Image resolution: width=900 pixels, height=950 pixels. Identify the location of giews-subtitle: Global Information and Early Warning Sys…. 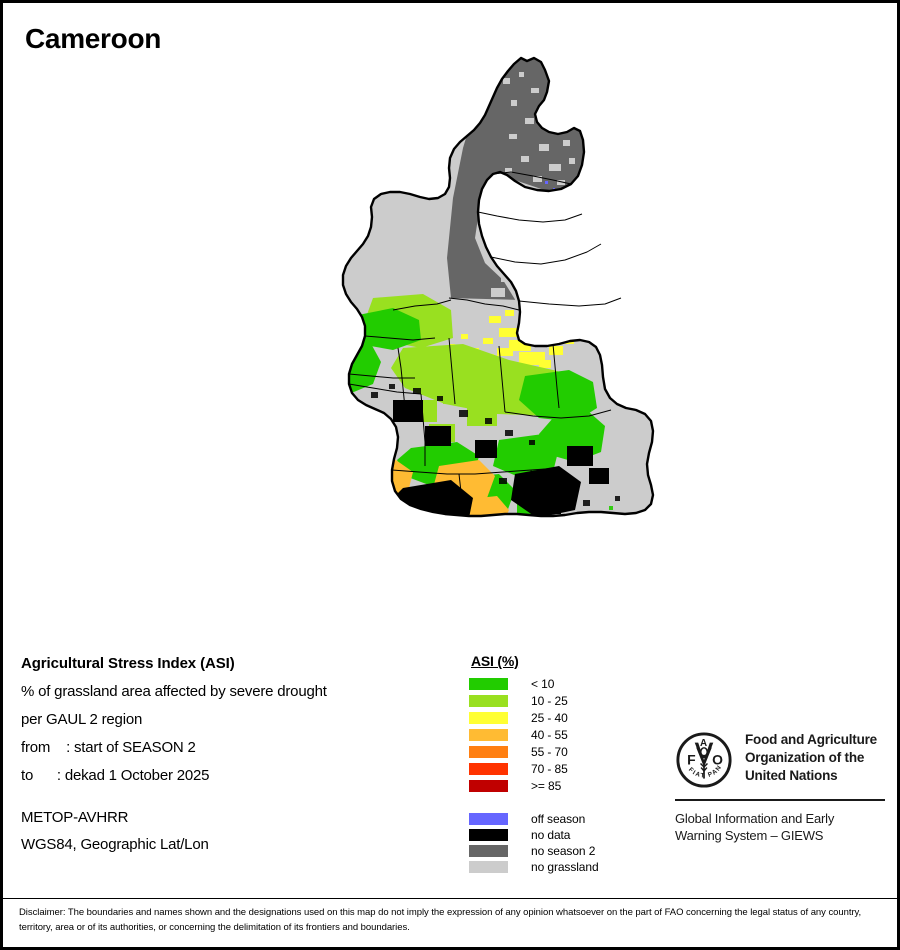
(780, 827).